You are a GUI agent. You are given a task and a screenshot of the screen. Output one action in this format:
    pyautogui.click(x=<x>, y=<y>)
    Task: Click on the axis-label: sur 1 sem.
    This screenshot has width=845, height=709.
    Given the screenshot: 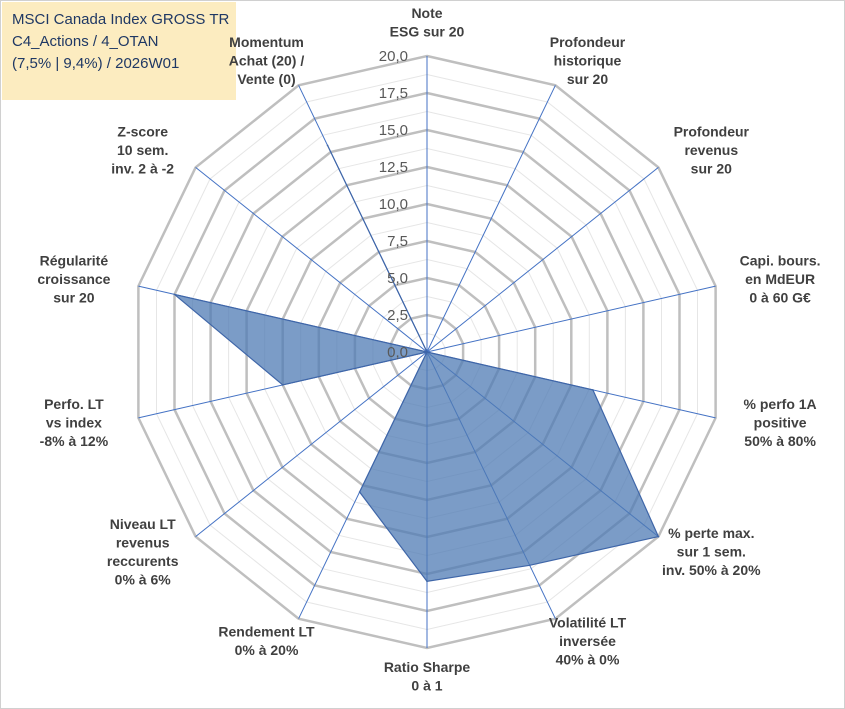 What is the action you would take?
    pyautogui.click(x=711, y=552)
    